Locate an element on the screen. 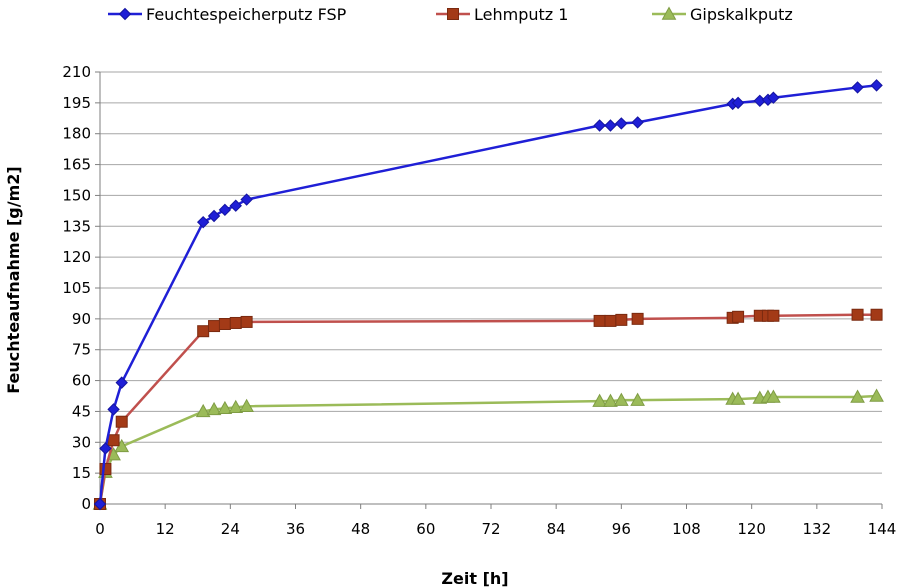 This screenshot has height=587, width=900. y-tick-label: 135 is located at coordinates (76, 226).